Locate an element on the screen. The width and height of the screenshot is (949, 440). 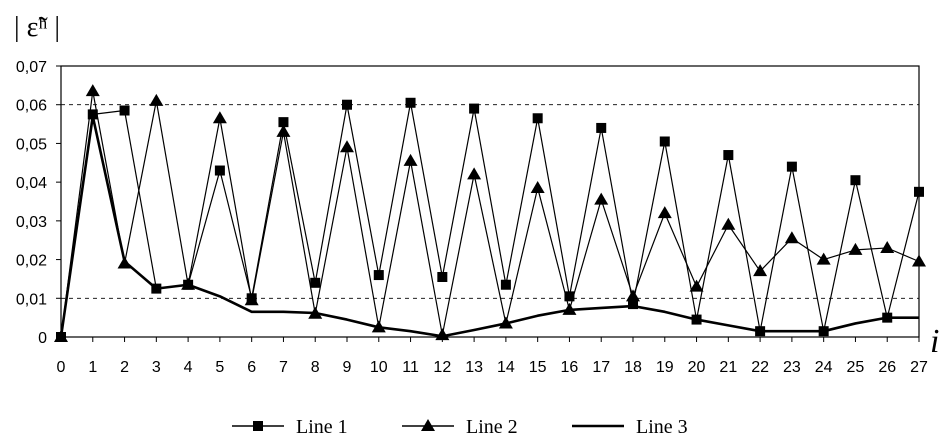
x-tick-label: 23 is located at coordinates (792, 367).